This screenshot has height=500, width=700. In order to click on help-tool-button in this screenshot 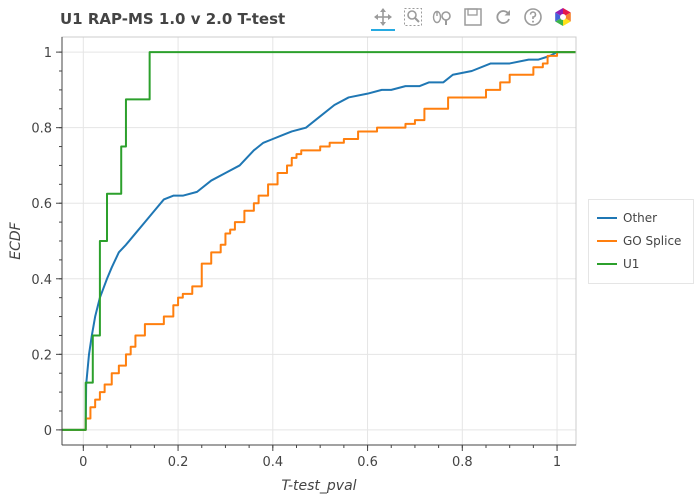, I will do `click(533, 17)`.